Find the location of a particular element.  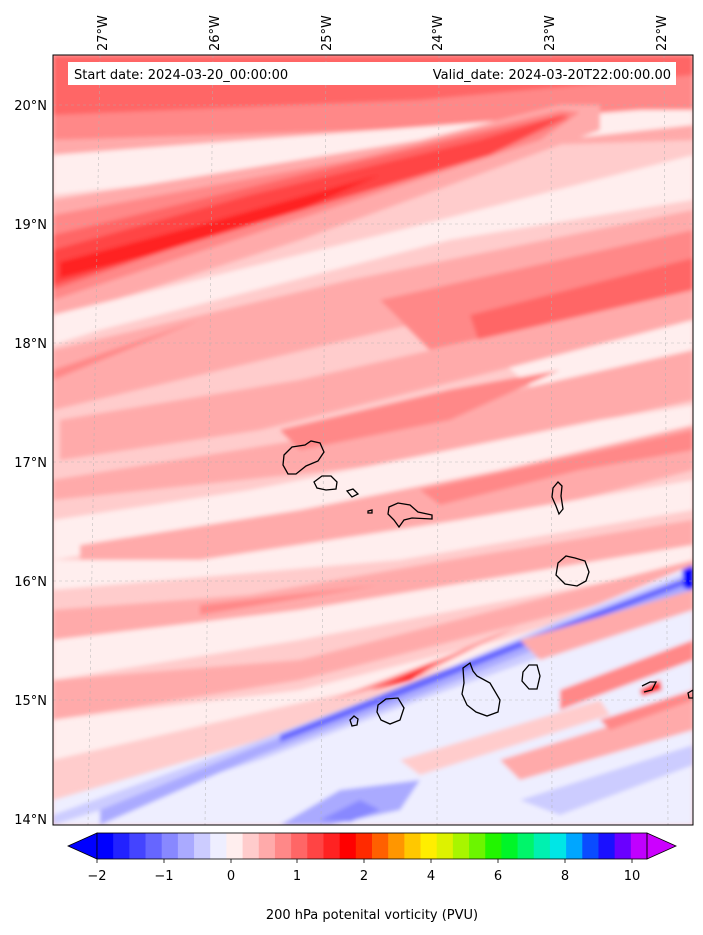

colorbar-tick-label: −2 is located at coordinates (96, 876).